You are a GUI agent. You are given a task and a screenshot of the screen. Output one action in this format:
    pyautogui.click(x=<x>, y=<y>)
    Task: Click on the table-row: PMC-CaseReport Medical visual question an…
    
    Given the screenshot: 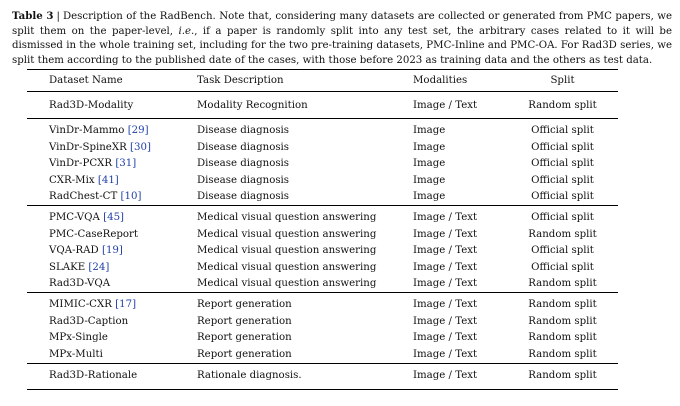 What is the action you would take?
    pyautogui.click(x=322, y=235)
    